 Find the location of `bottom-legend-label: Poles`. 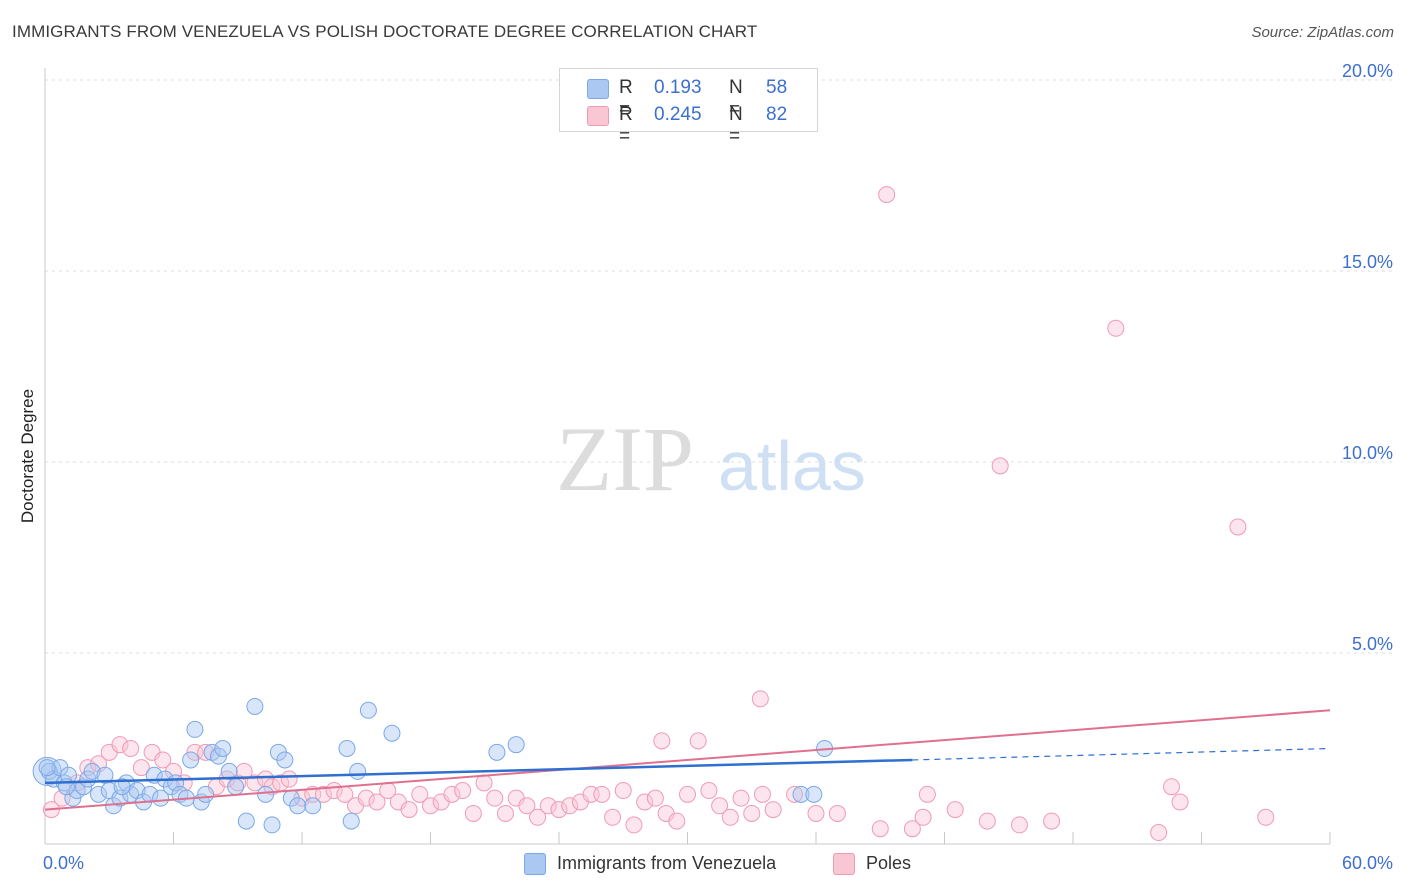

bottom-legend-label: Poles is located at coordinates (889, 863).